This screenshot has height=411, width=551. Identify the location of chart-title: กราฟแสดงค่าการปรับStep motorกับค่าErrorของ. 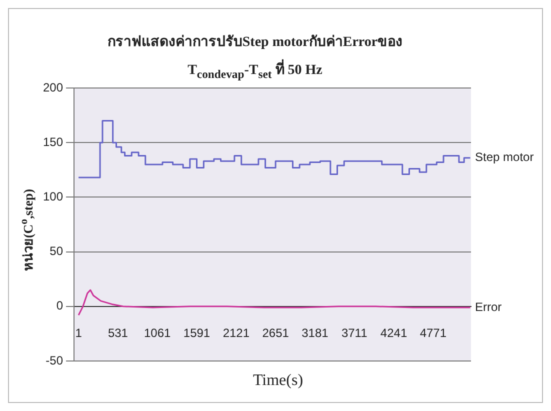
(255, 43).